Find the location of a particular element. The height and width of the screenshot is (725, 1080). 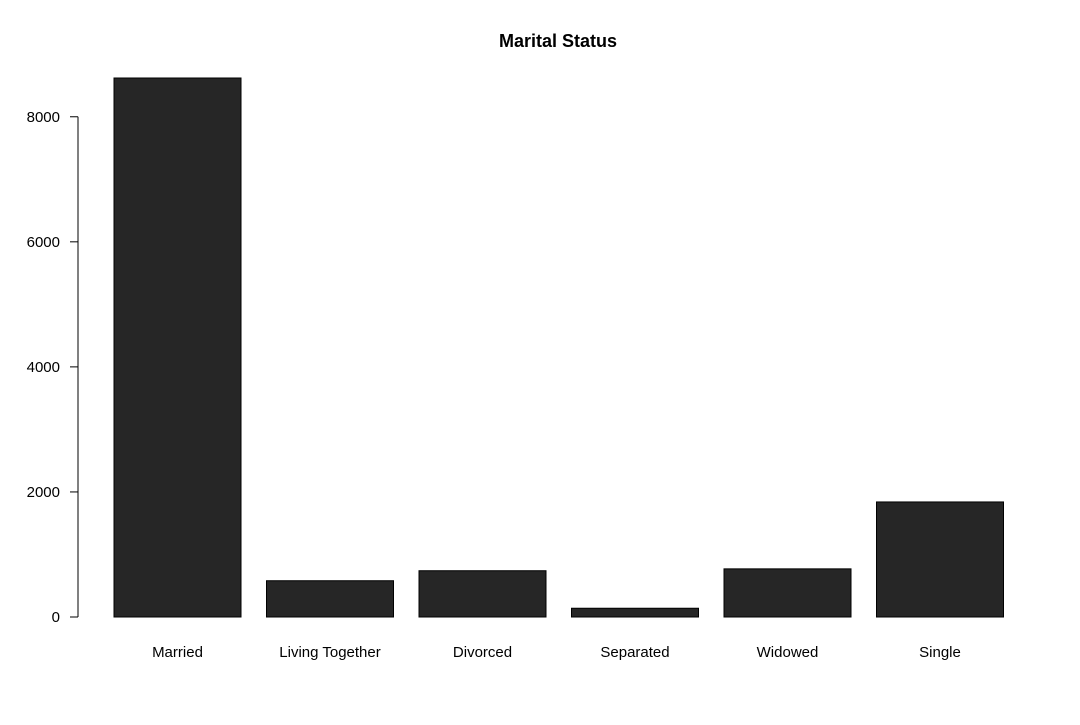

bar-married is located at coordinates (177, 347).